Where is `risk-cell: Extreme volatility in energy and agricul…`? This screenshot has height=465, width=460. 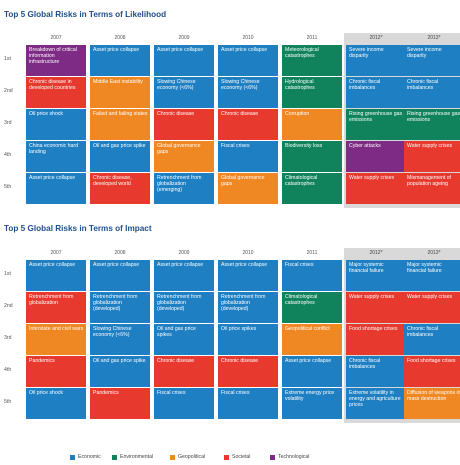 risk-cell: Extreme volatility in energy and agricul… is located at coordinates (376, 403).